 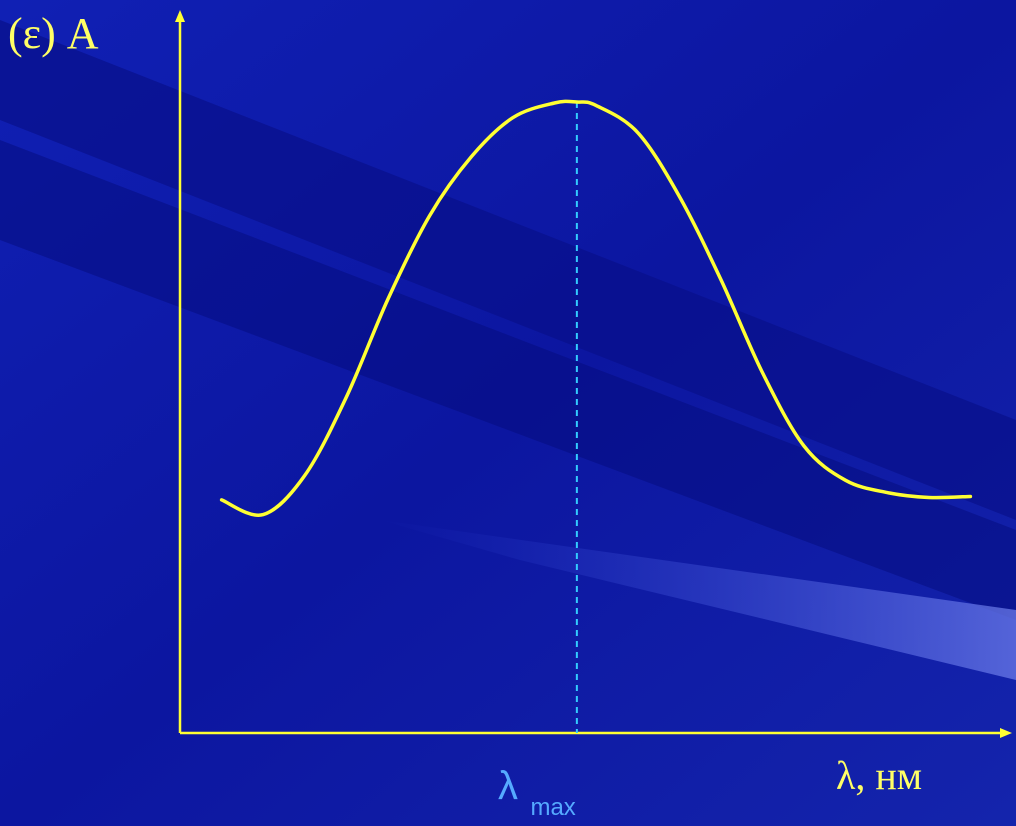 What do you see at coordinates (508, 786) in the screenshot?
I see `peak-wavelength-symbol: λ` at bounding box center [508, 786].